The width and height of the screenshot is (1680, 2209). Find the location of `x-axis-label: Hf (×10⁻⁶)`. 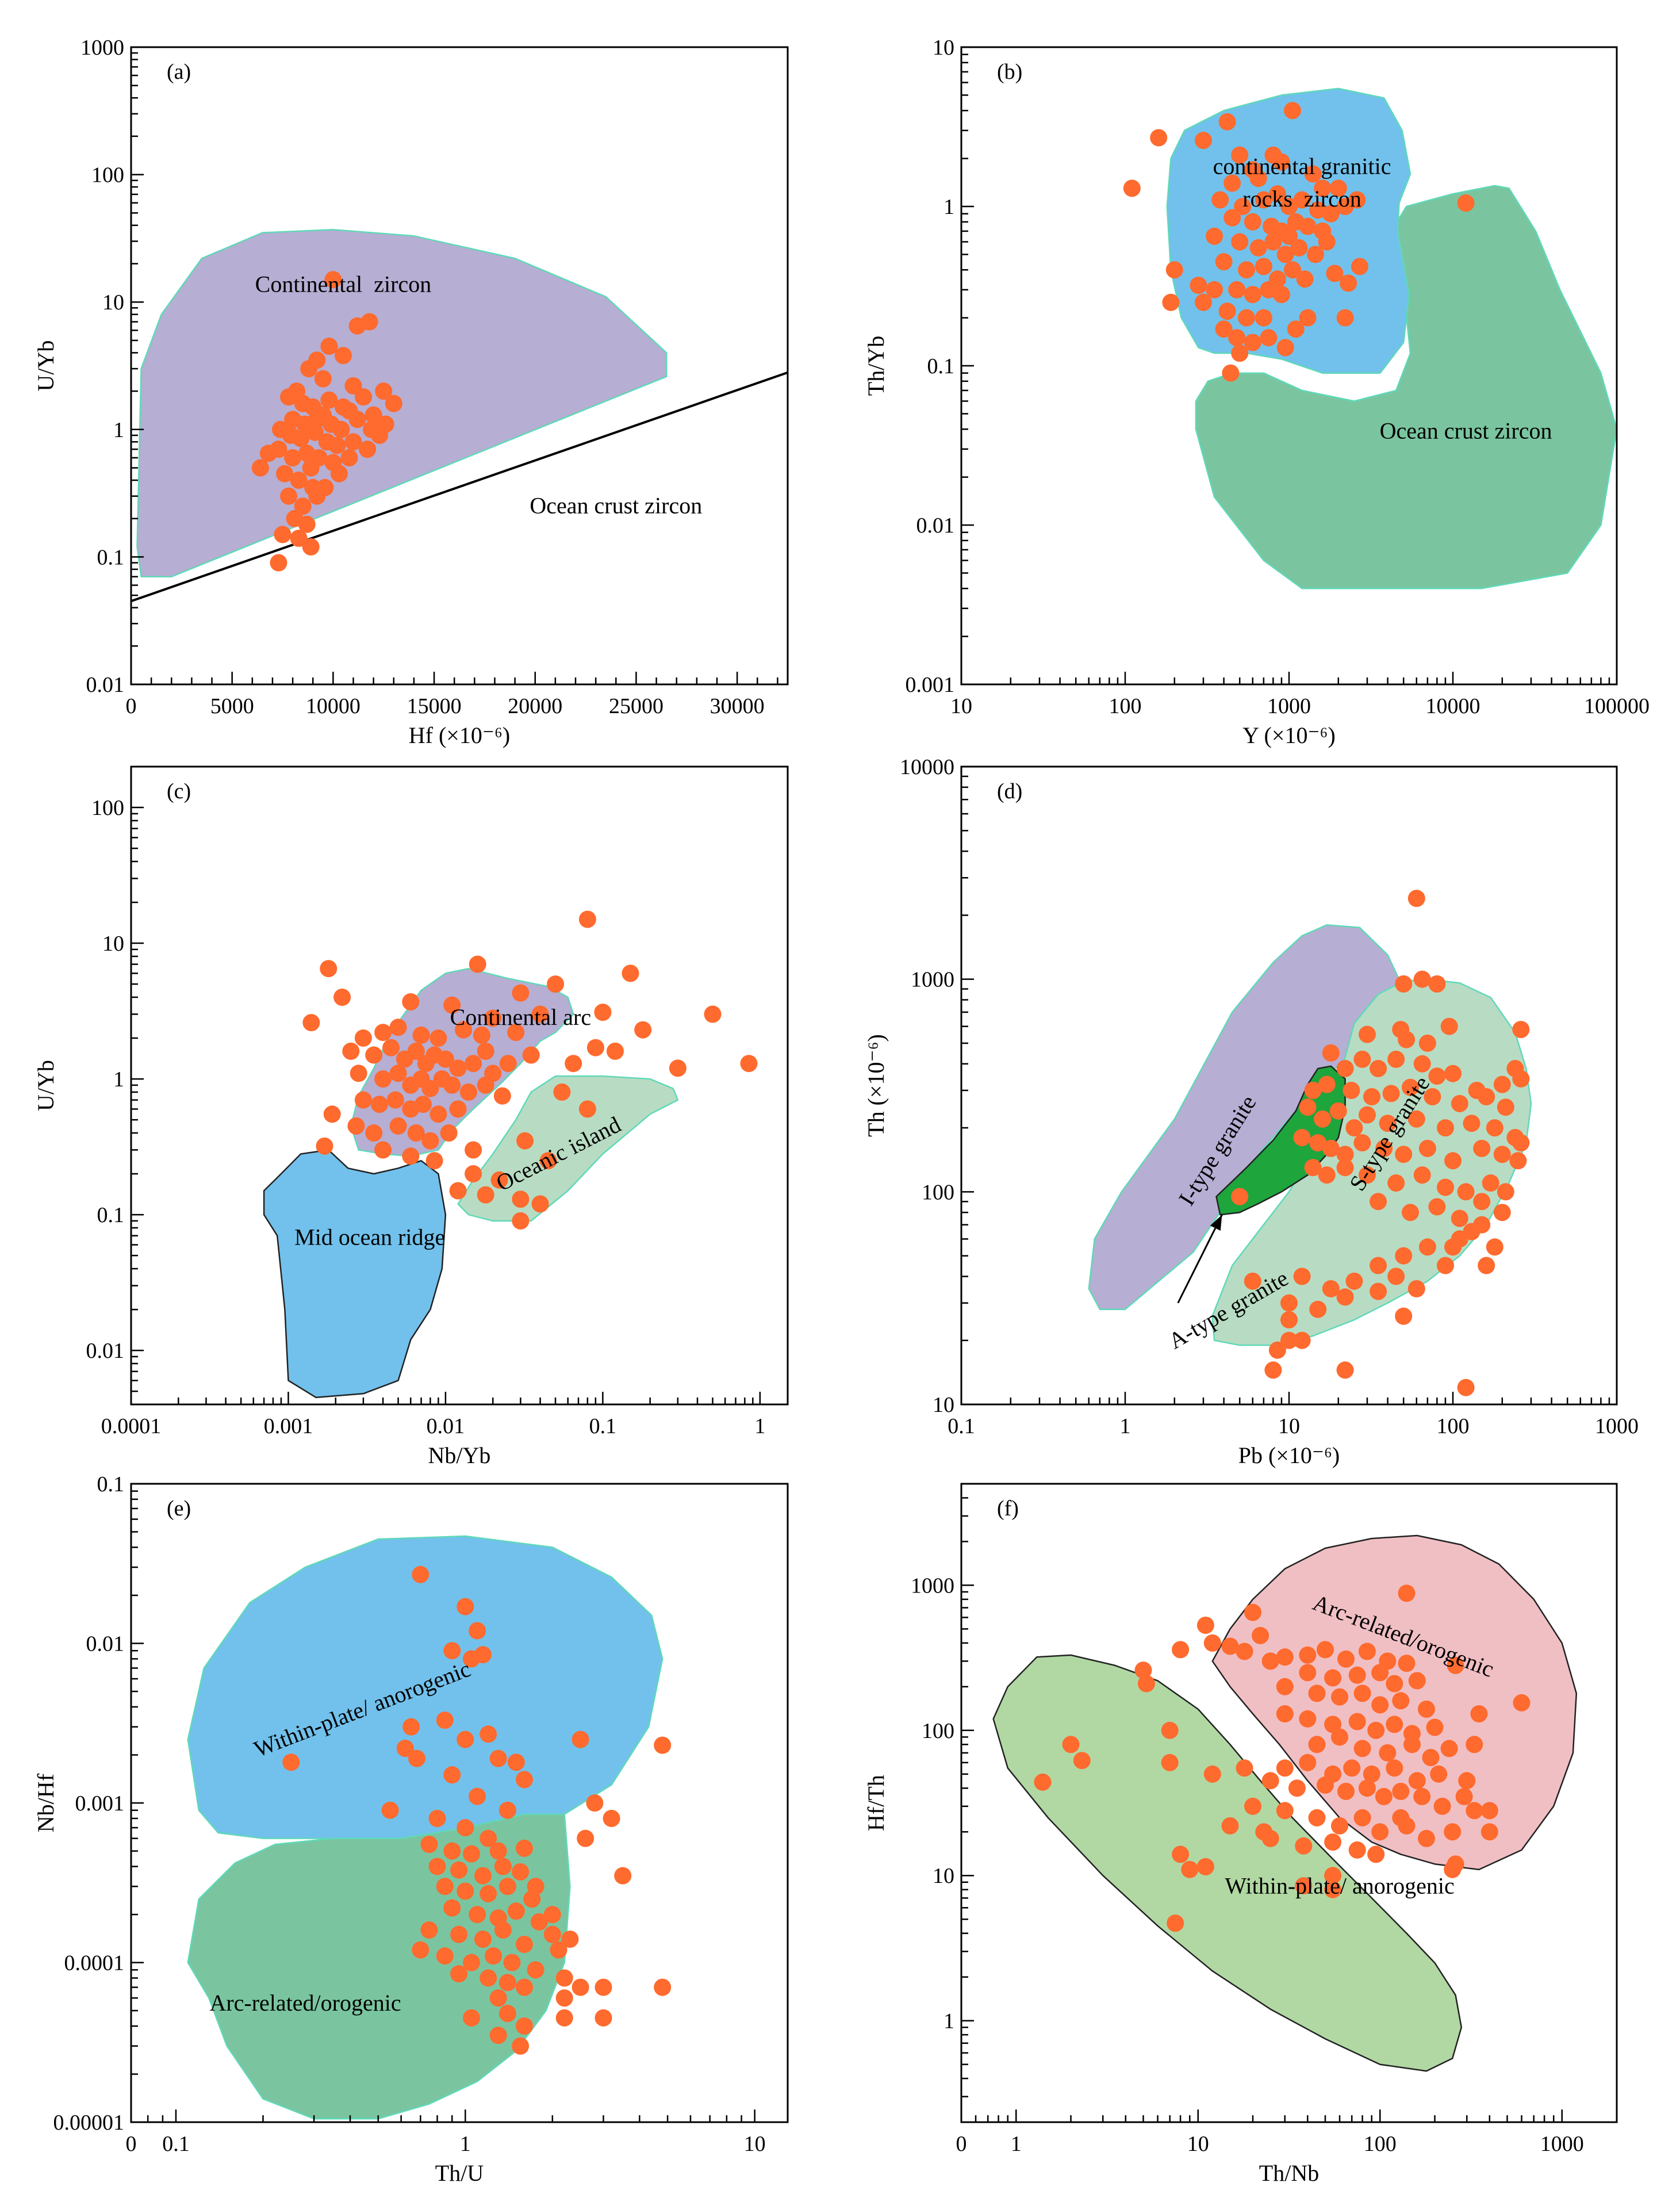

x-axis-label: Hf (×10⁻⁶) is located at coordinates (459, 735).